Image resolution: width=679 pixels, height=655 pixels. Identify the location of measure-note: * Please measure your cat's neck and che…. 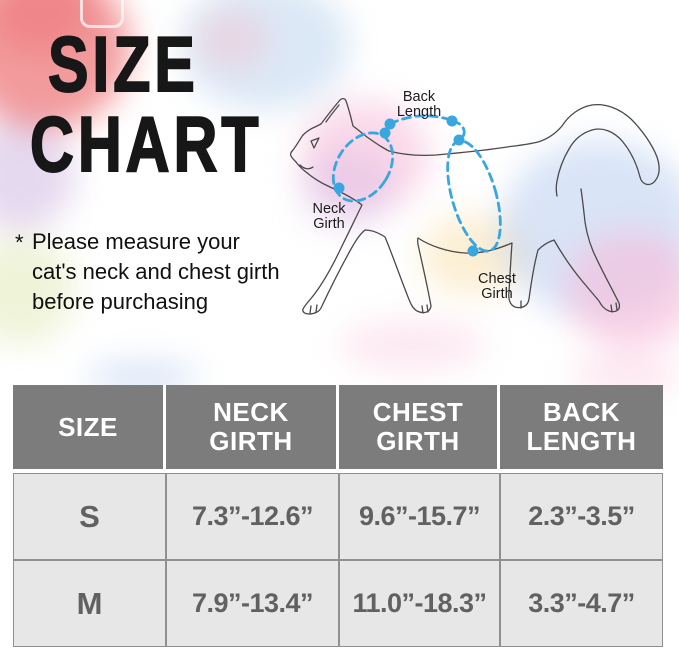
(147, 272).